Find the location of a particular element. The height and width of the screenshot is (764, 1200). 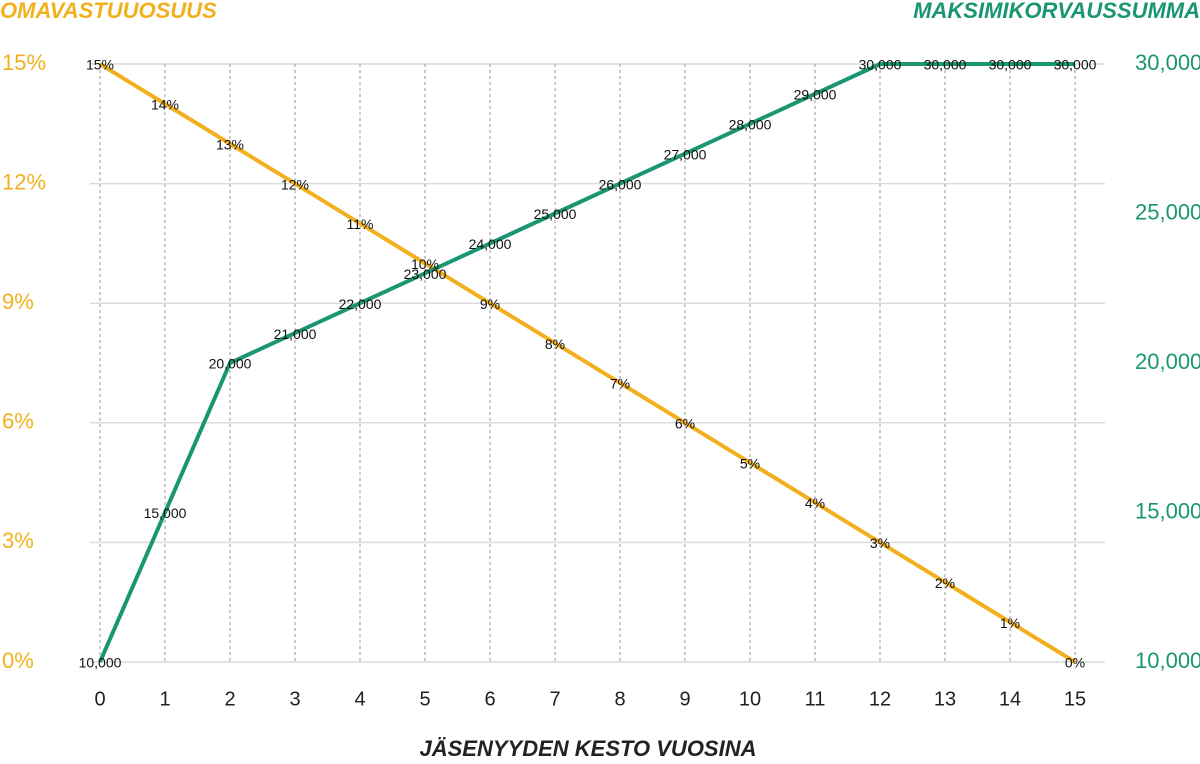

data-label: 14% is located at coordinates (165, 105).